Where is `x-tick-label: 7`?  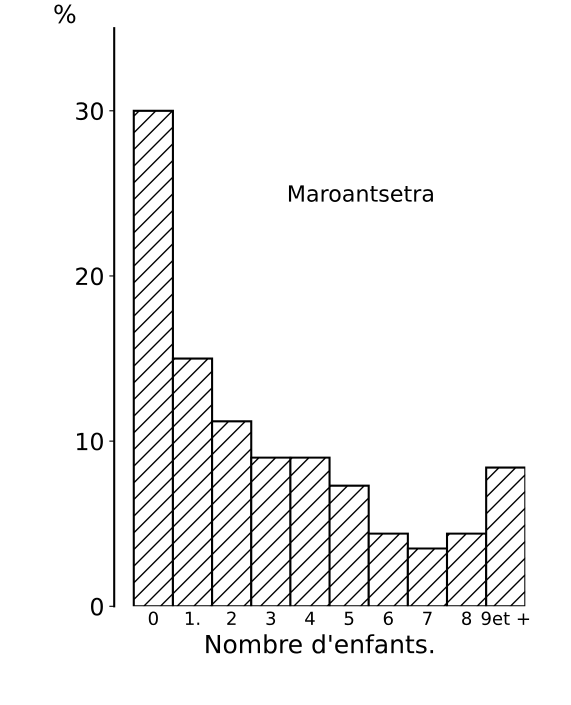
x-tick-label: 7 is located at coordinates (427, 618).